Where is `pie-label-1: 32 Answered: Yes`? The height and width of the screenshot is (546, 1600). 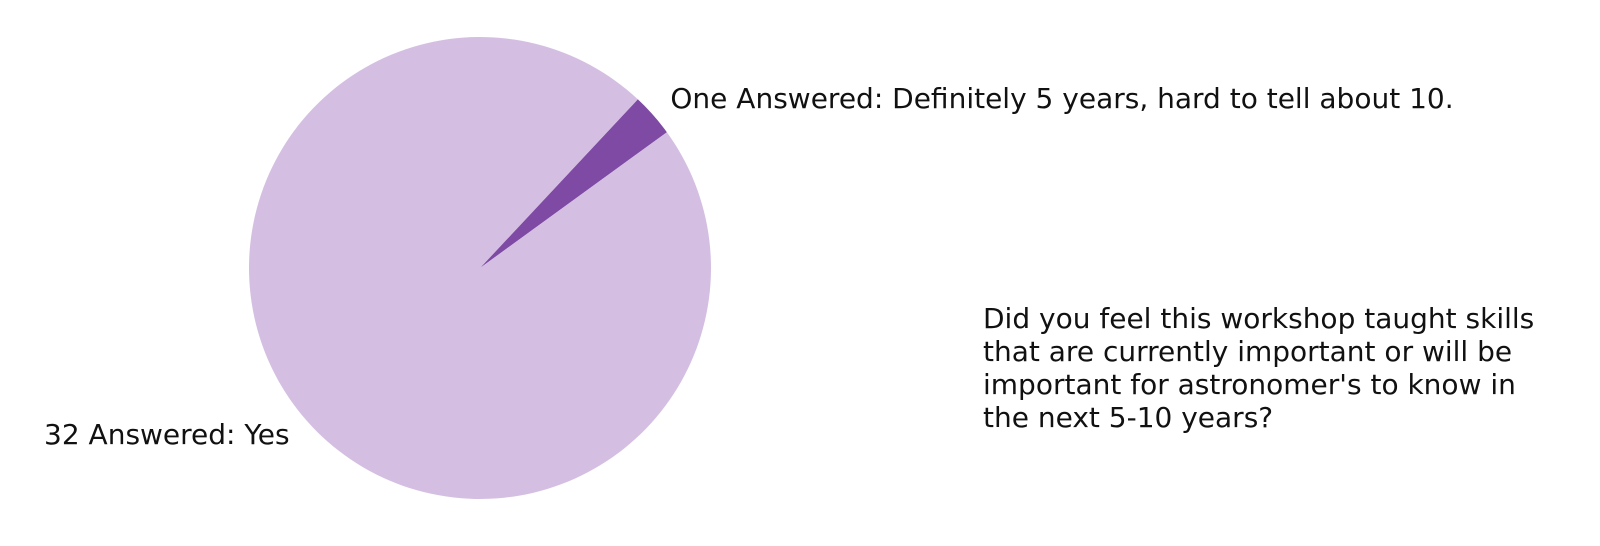 pie-label-1: 32 Answered: Yes is located at coordinates (167, 434).